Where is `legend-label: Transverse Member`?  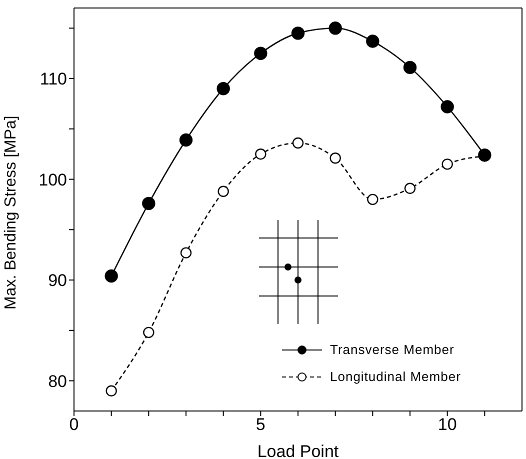 legend-label: Transverse Member is located at coordinates (392, 349).